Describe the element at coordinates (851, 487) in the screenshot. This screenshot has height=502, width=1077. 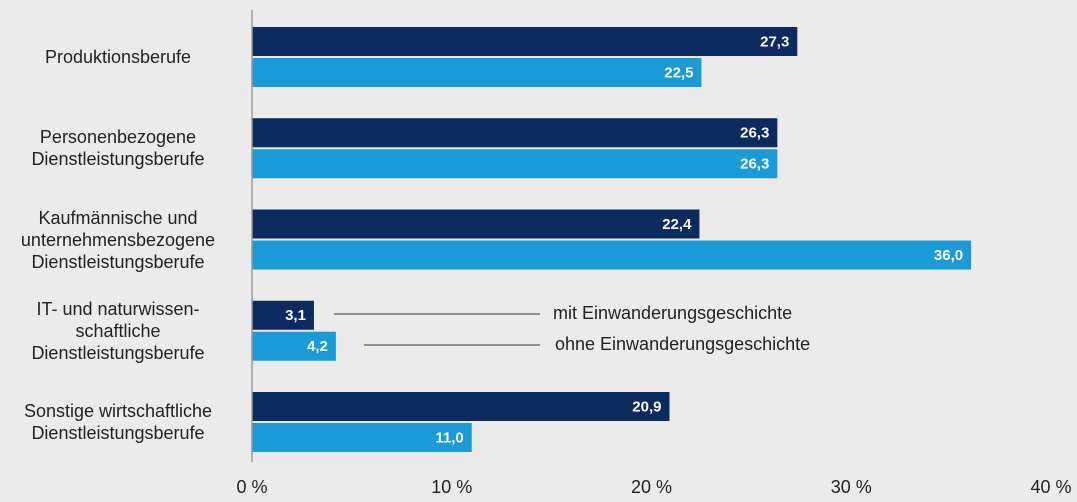
I see `x-tick-label: 30 %` at that location.